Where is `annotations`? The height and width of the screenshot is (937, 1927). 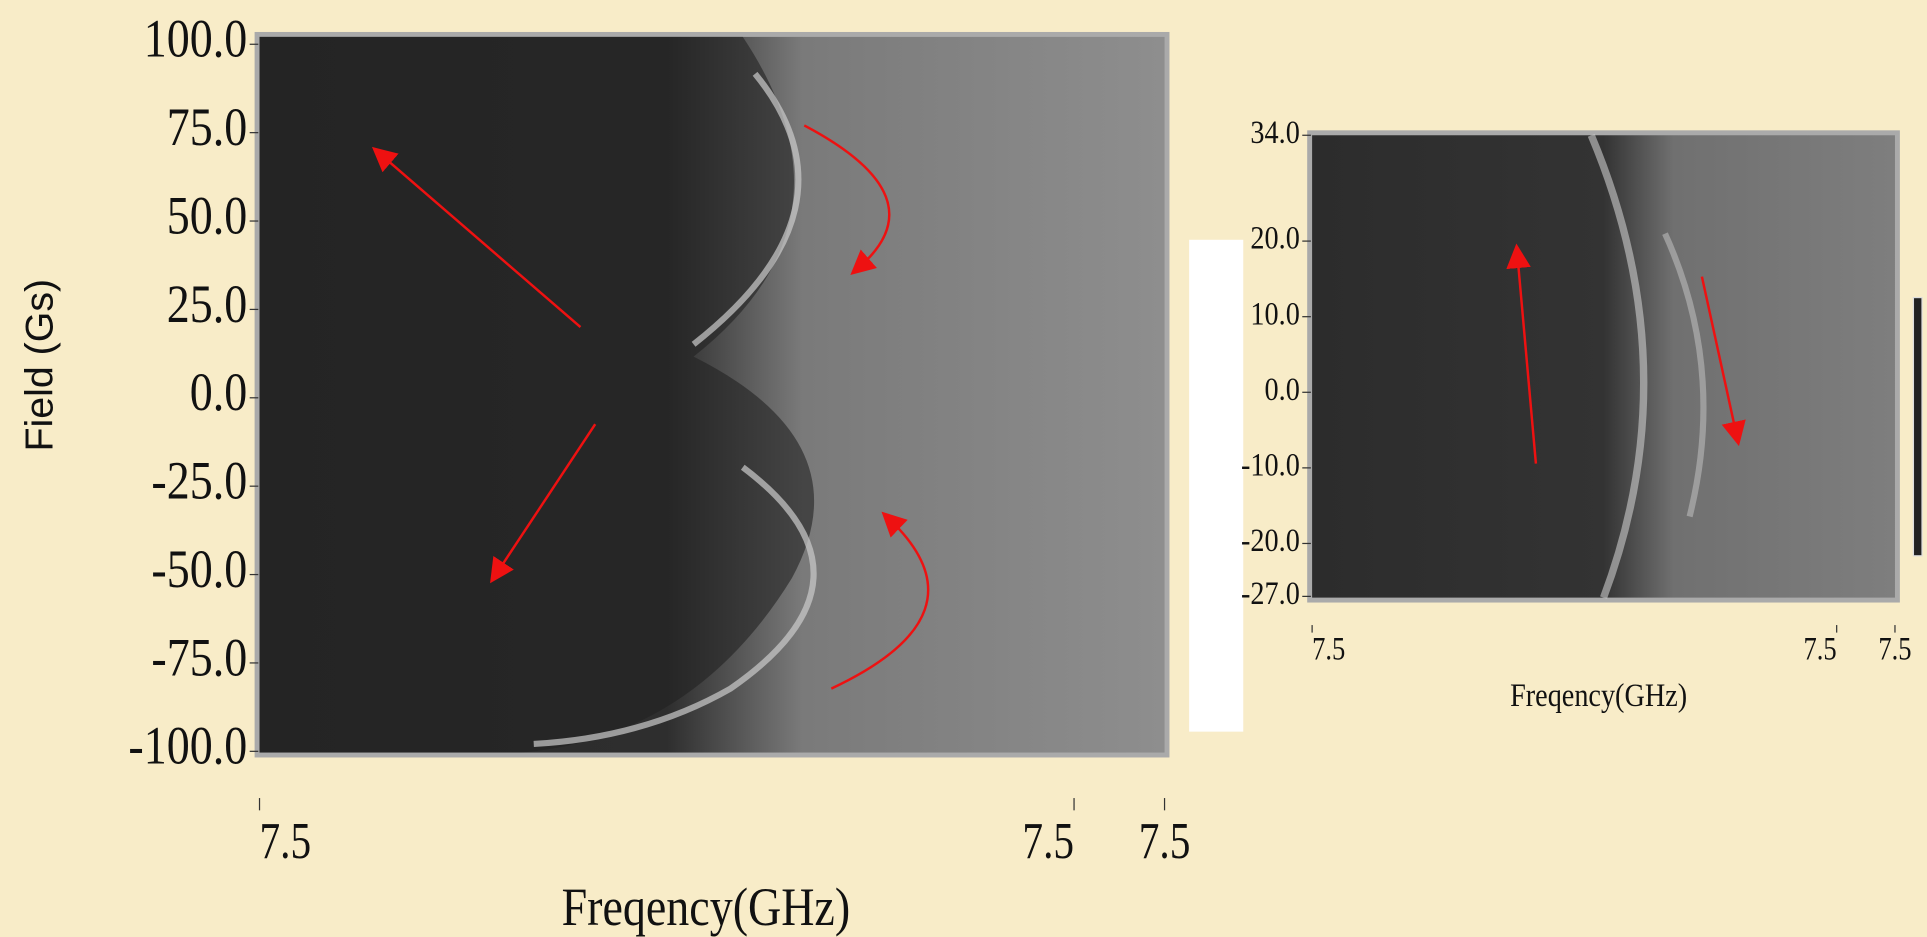
annotations is located at coordinates (1626, 353).